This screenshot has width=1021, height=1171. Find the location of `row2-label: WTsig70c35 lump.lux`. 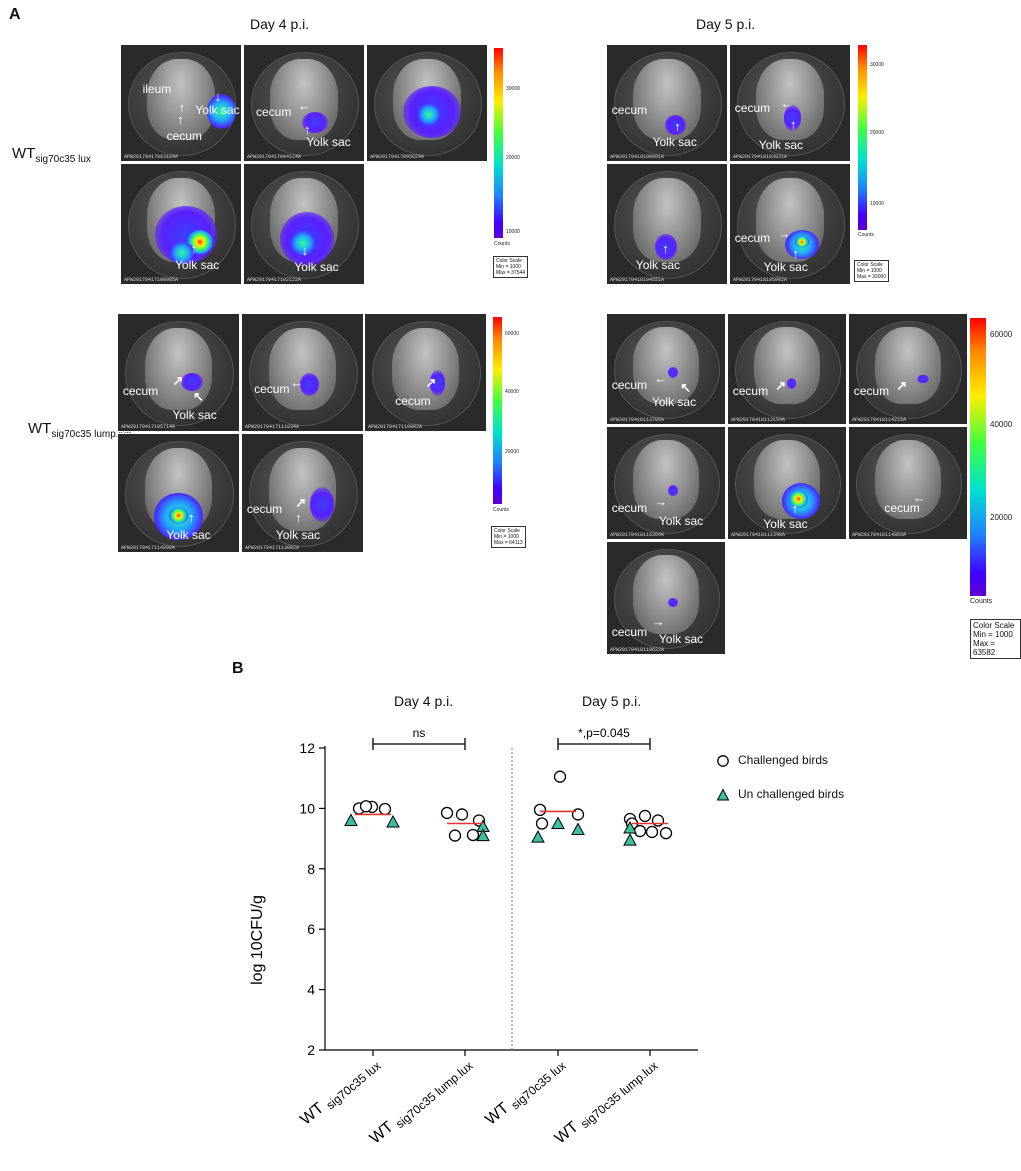

row2-label: WTsig70c35 lump.lux is located at coordinates (79, 430).